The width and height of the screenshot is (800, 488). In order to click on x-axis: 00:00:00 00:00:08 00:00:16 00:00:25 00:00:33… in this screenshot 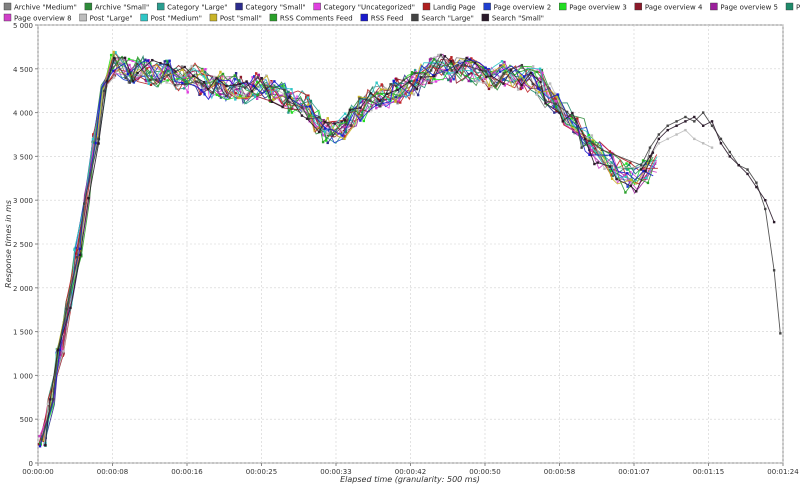, I will do `click(410, 469)`.